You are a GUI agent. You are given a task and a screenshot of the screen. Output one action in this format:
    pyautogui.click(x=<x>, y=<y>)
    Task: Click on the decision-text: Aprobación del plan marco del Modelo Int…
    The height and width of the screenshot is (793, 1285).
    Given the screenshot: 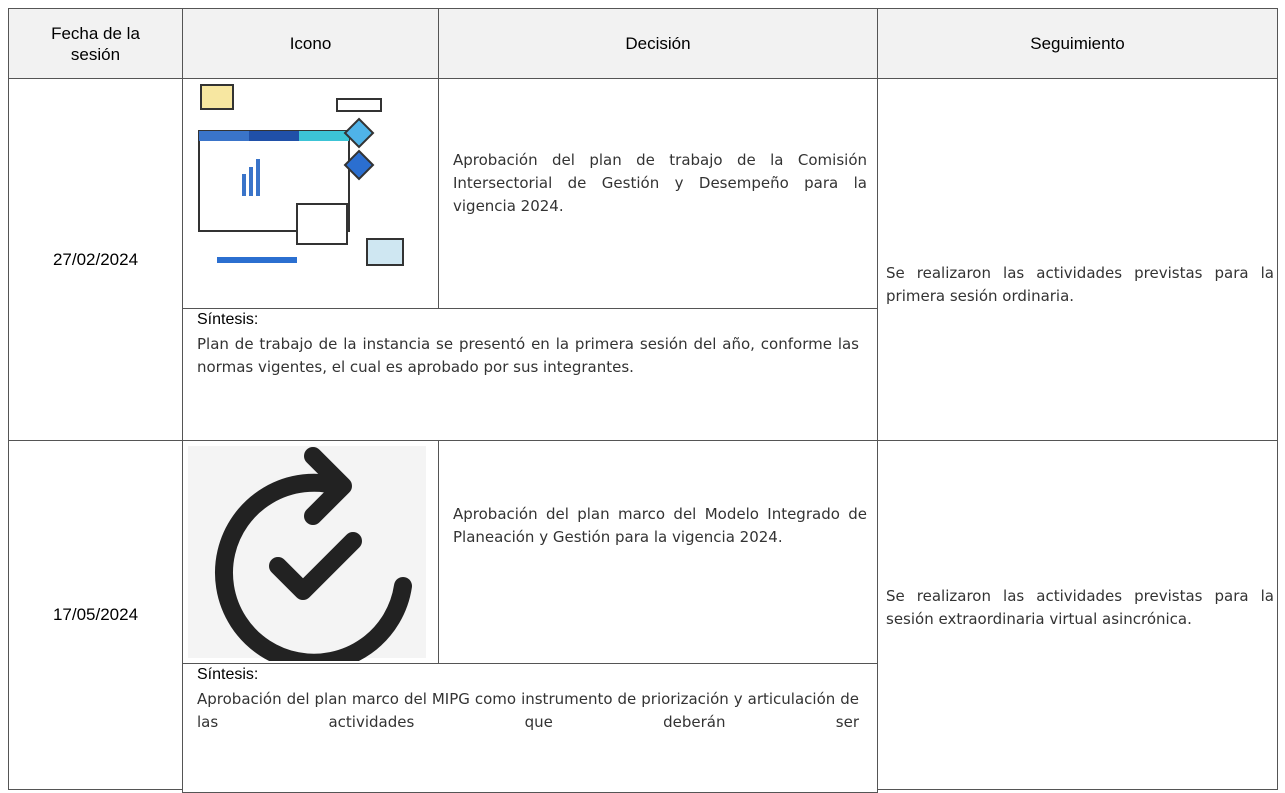 What is the action you would take?
    pyautogui.click(x=660, y=525)
    